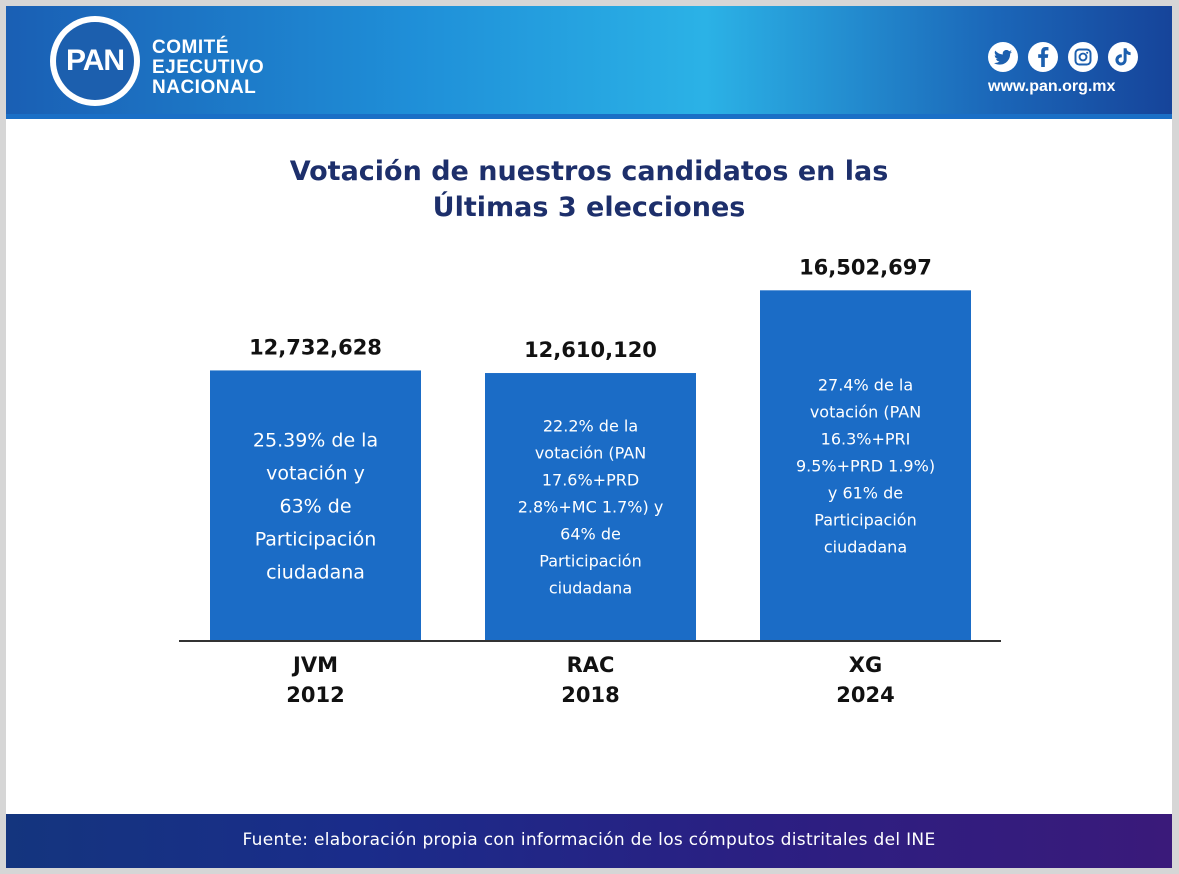 The height and width of the screenshot is (874, 1179). What do you see at coordinates (1052, 86) in the screenshot?
I see `website-url: www.pan.org.mx` at bounding box center [1052, 86].